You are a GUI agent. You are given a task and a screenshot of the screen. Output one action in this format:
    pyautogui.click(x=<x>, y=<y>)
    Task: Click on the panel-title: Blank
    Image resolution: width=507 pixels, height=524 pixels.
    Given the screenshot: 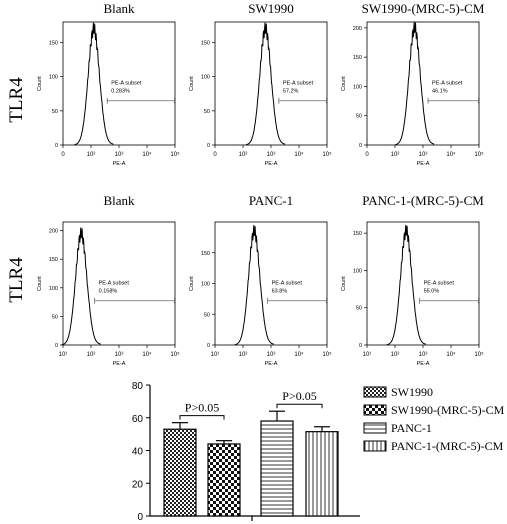 What is the action you would take?
    pyautogui.click(x=119, y=200)
    